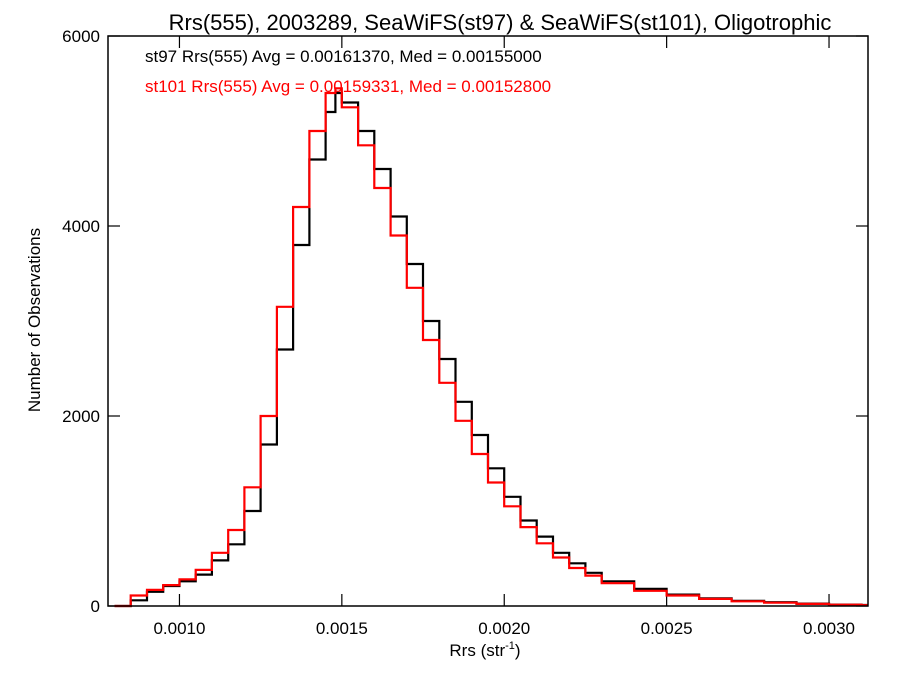 The image size is (900, 675). I want to click on y-tick-label-0: 0, so click(95, 606).